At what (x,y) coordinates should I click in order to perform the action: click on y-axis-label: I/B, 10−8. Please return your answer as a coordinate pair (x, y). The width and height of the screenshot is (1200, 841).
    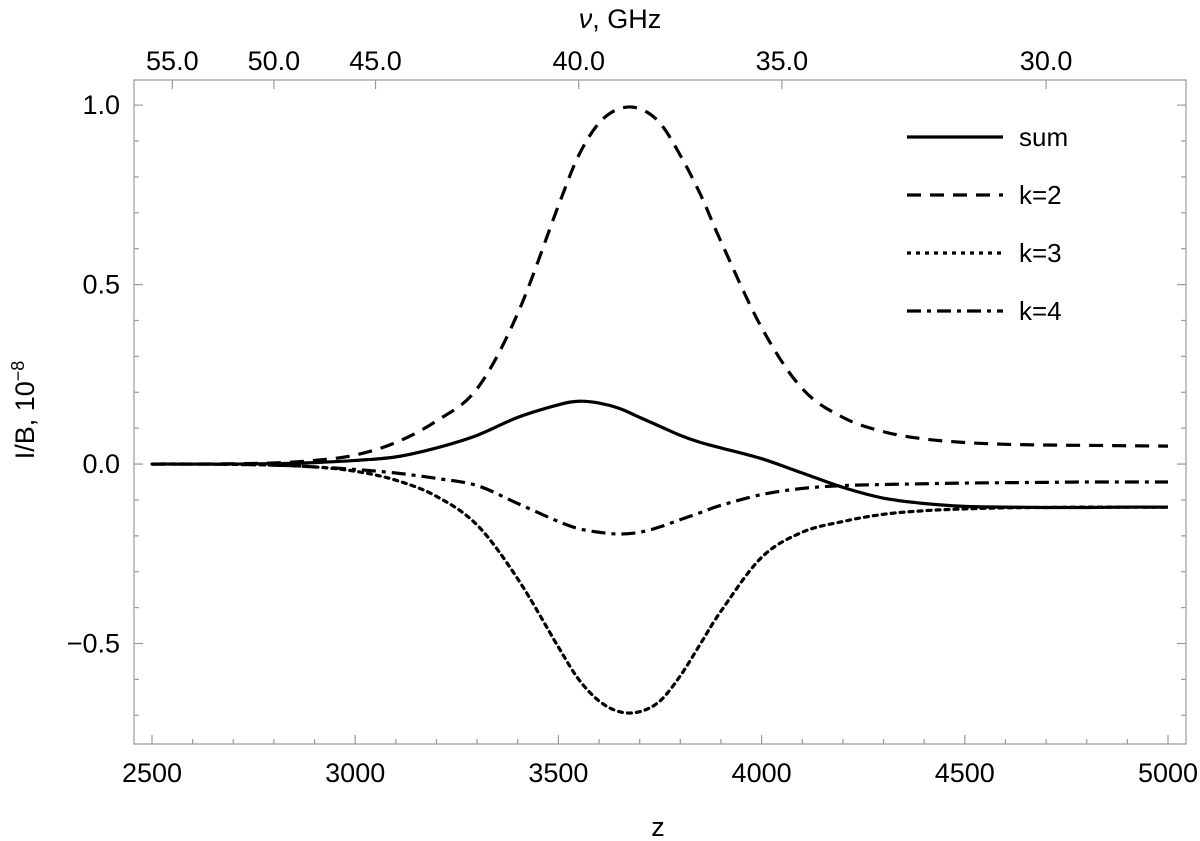
    Looking at the image, I should click on (24, 410).